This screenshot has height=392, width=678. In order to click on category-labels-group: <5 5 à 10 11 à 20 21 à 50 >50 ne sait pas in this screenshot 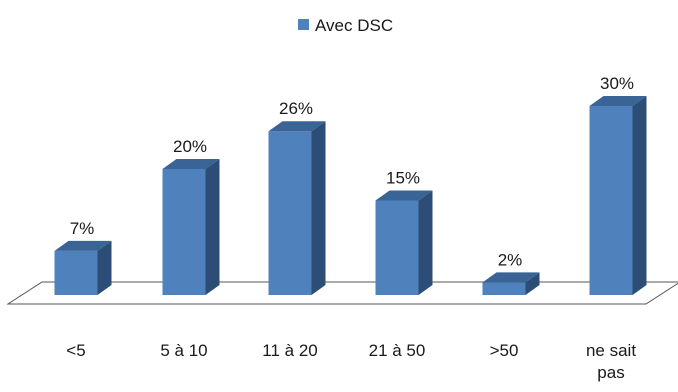, I will do `click(351, 361)`.